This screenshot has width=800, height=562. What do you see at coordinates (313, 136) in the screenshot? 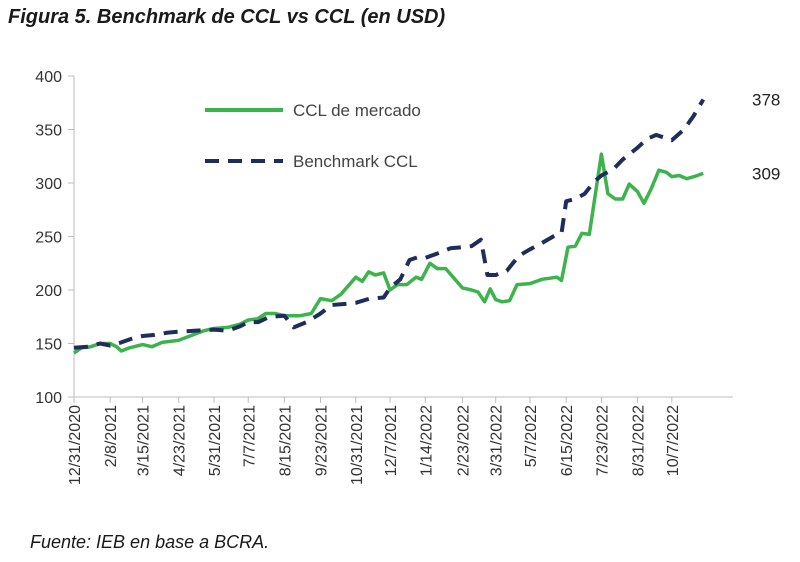
I see `legend: CCL de mercado Benchmark CCL` at bounding box center [313, 136].